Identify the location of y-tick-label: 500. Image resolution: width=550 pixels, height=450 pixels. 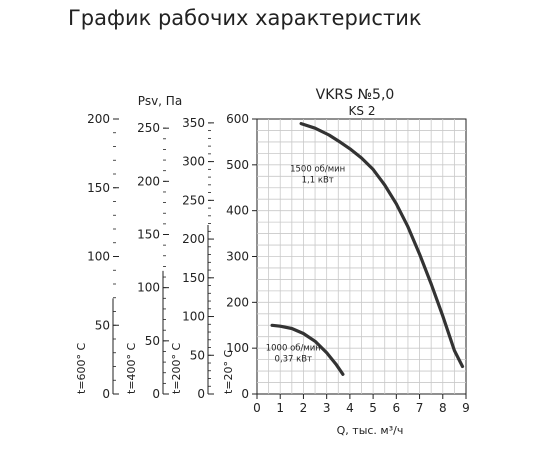
(237, 165).